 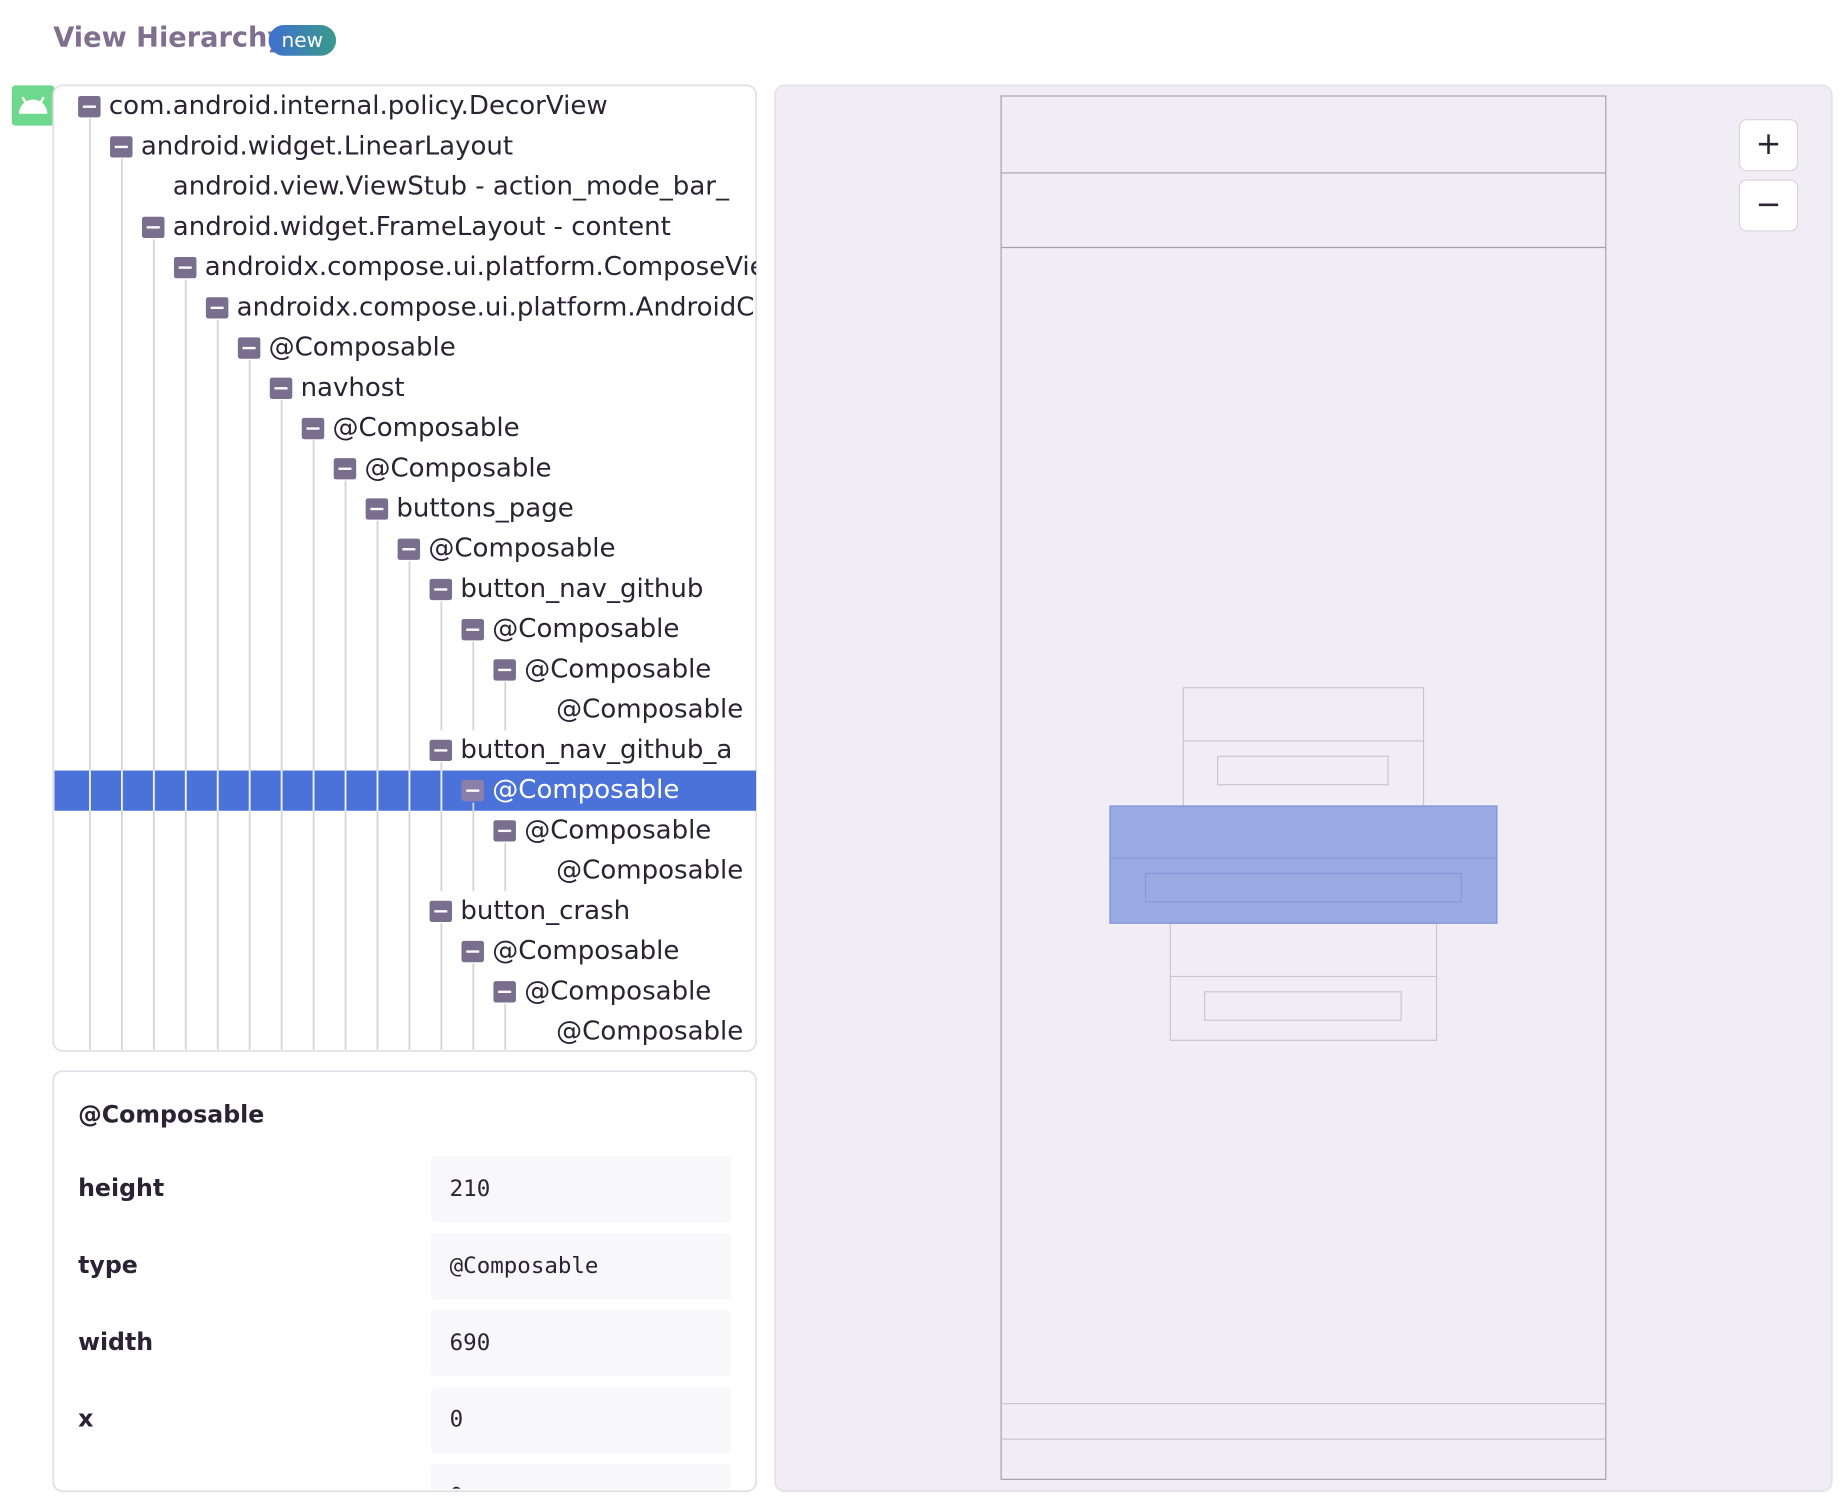 I want to click on tree-node-label: button_nav_github, so click(x=581, y=589).